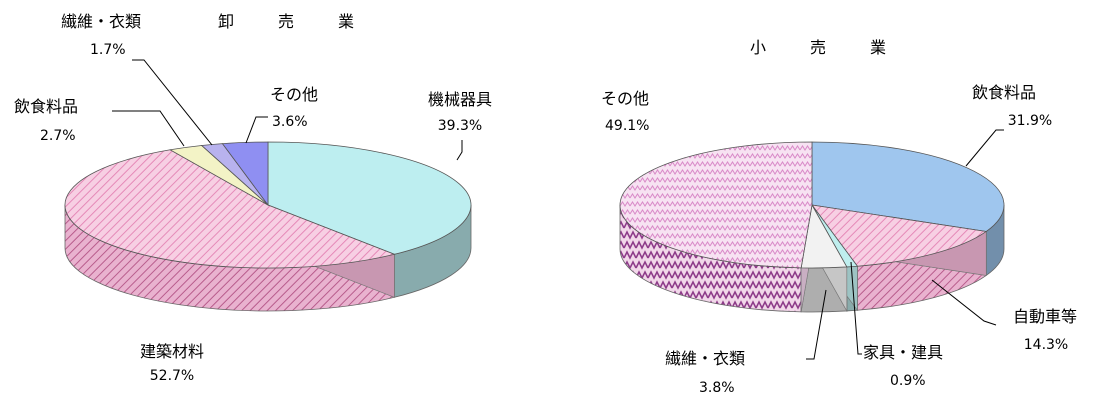 This screenshot has height=403, width=1109. What do you see at coordinates (825, 47) in the screenshot?
I see `retail-title: 小 売 業` at bounding box center [825, 47].